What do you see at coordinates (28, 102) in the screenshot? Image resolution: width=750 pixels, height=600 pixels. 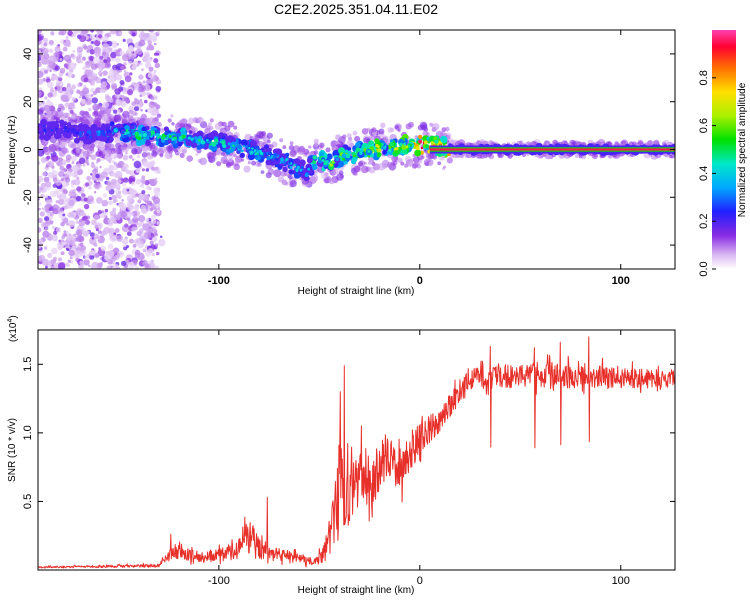 I see `spectrogram-y-tick-label: 20` at bounding box center [28, 102].